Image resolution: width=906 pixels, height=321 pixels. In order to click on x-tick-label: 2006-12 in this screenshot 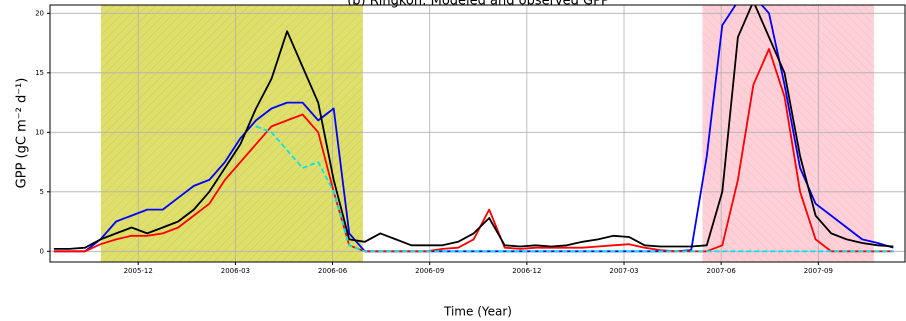, I will do `click(526, 271)`.